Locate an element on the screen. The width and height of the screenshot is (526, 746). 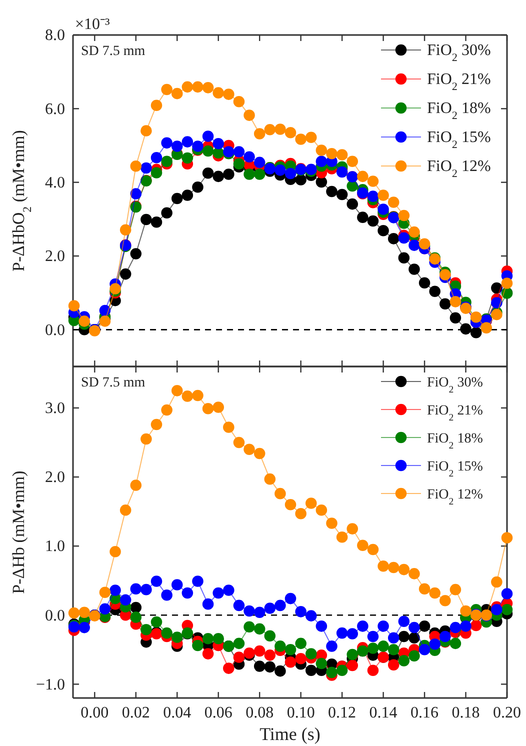
y-tick-label: 6.0 is located at coordinates (55, 109).